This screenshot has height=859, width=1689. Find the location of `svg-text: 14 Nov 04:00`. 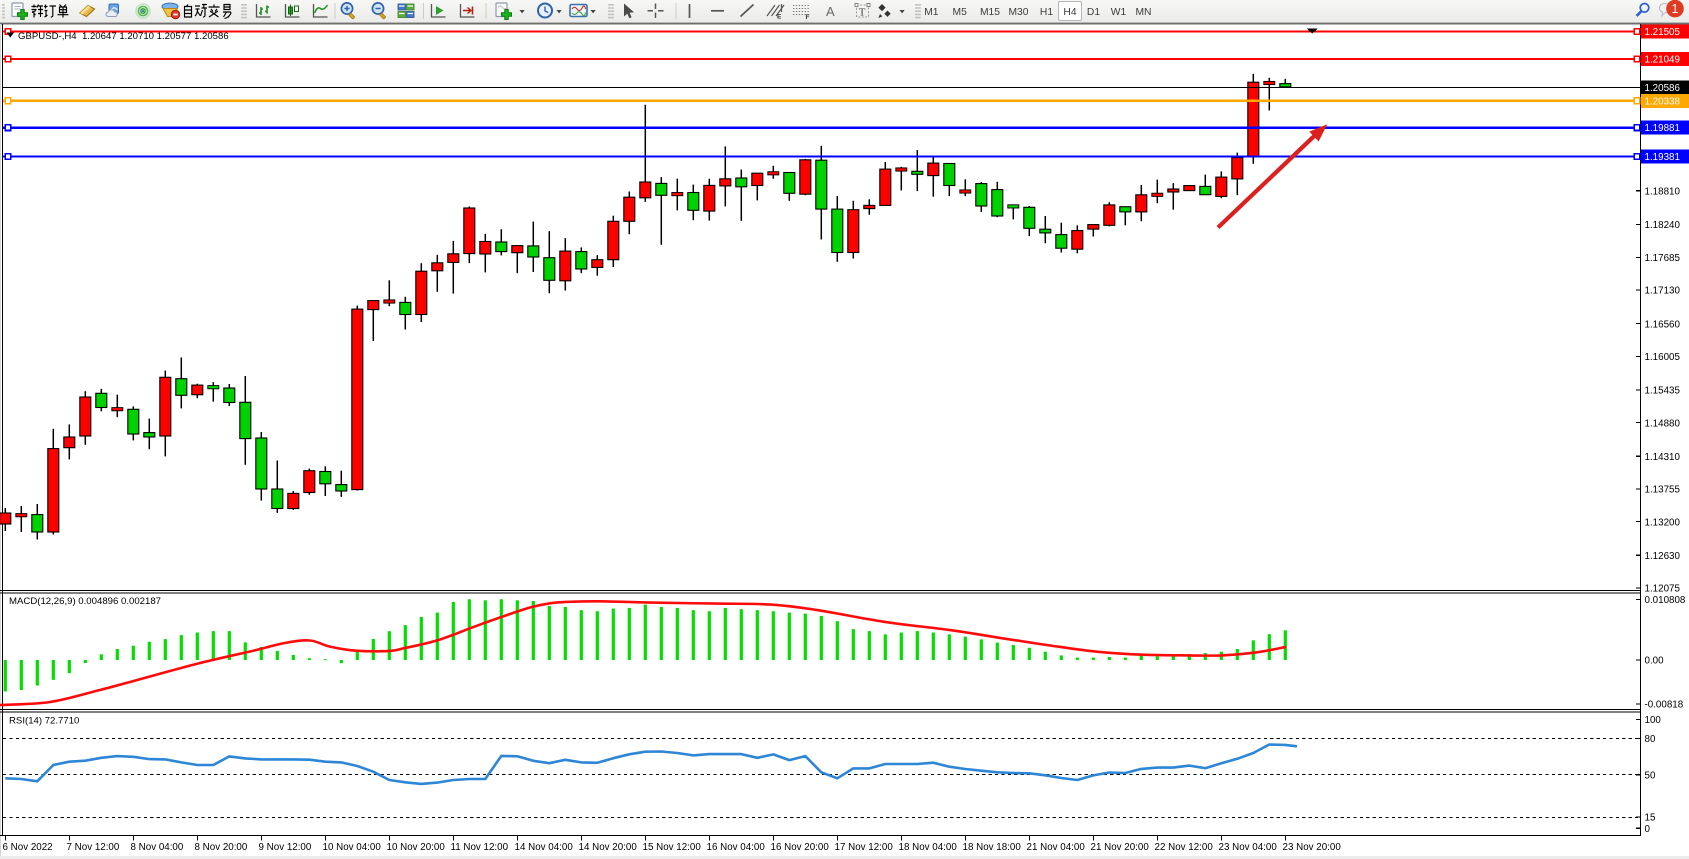

svg-text: 14 Nov 04:00 is located at coordinates (544, 847).